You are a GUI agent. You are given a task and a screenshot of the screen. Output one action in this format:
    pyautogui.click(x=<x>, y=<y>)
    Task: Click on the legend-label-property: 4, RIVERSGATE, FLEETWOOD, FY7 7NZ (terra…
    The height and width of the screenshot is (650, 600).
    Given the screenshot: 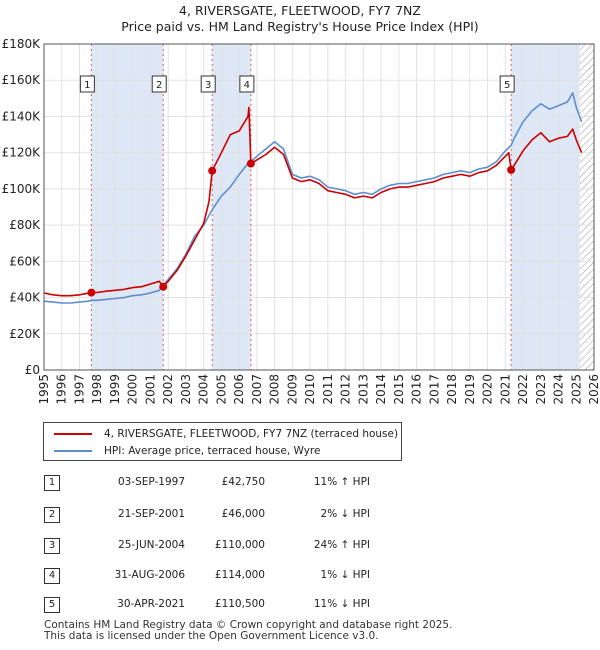 What is the action you would take?
    pyautogui.click(x=251, y=434)
    